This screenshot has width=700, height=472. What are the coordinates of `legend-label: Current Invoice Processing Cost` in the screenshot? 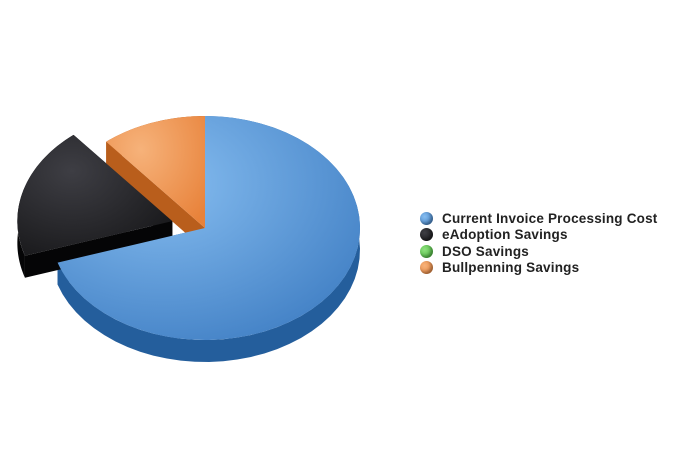 It's located at (550, 218).